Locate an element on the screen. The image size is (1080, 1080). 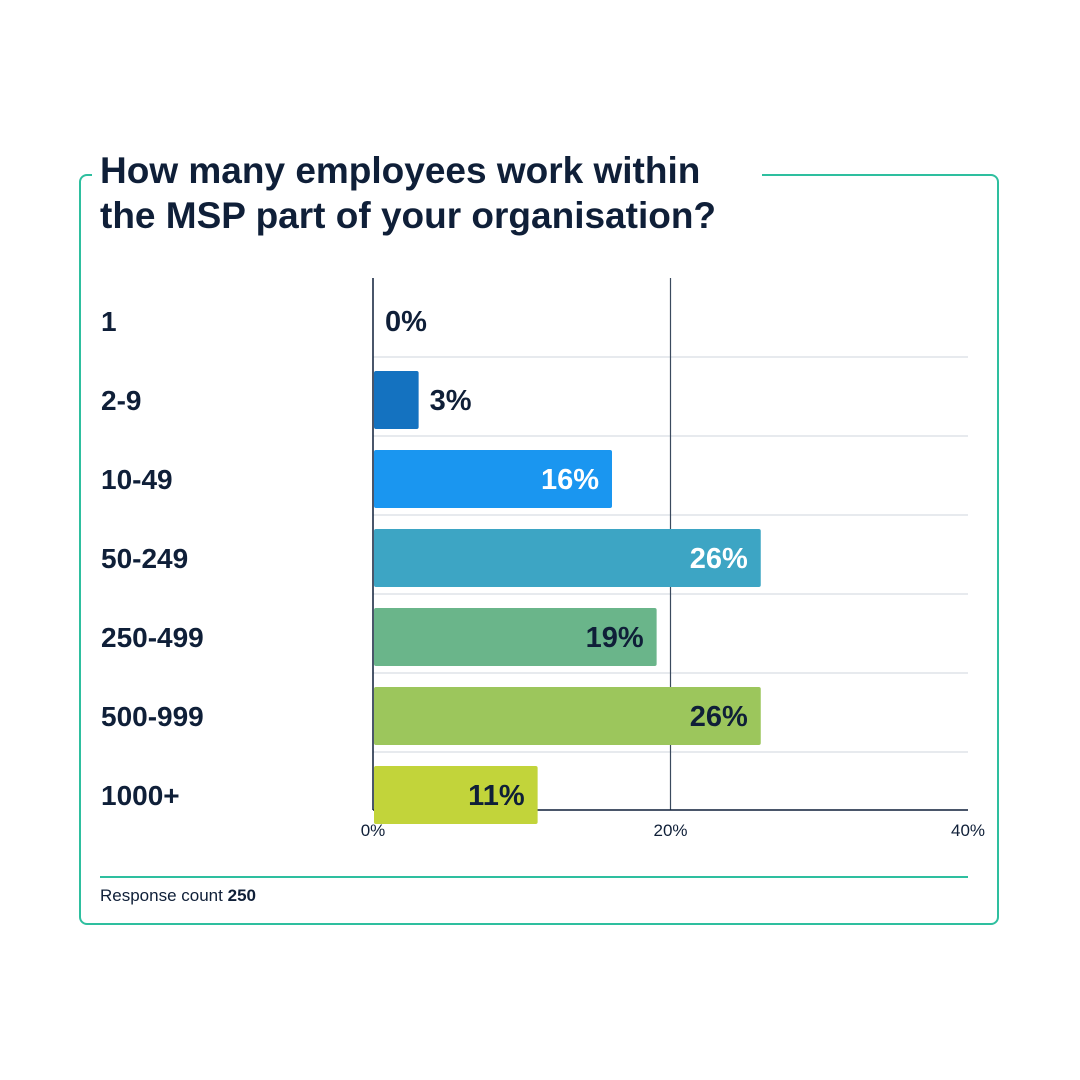
category-label: 10-49 is located at coordinates (137, 479).